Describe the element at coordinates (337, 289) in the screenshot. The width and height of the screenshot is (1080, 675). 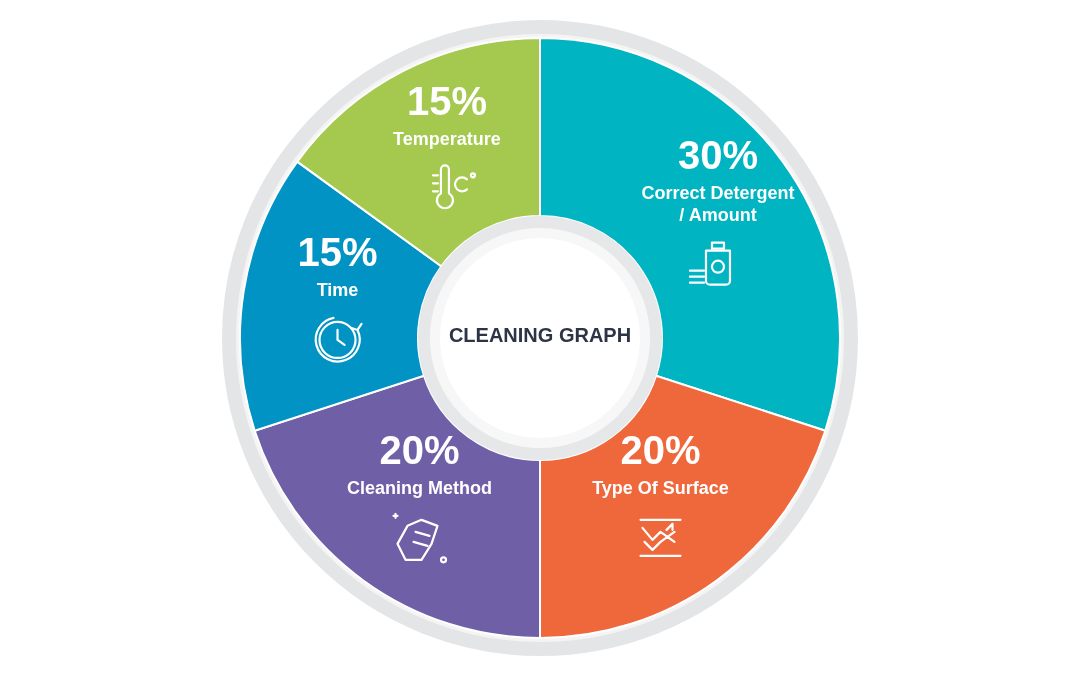
I see `slice-label: Time` at that location.